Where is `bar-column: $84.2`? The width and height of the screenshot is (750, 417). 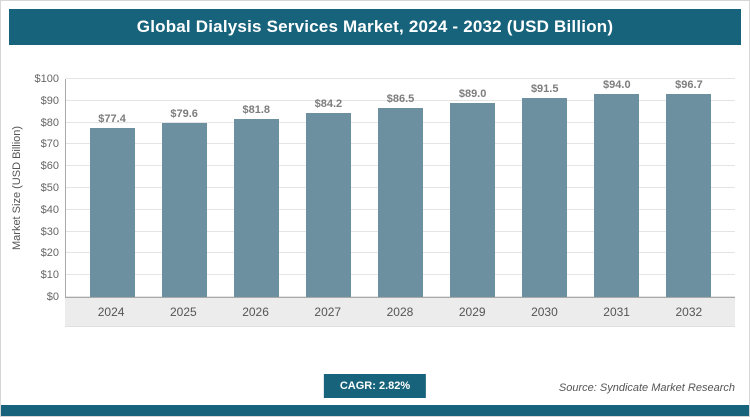
bar-column: $84.2 is located at coordinates (328, 188).